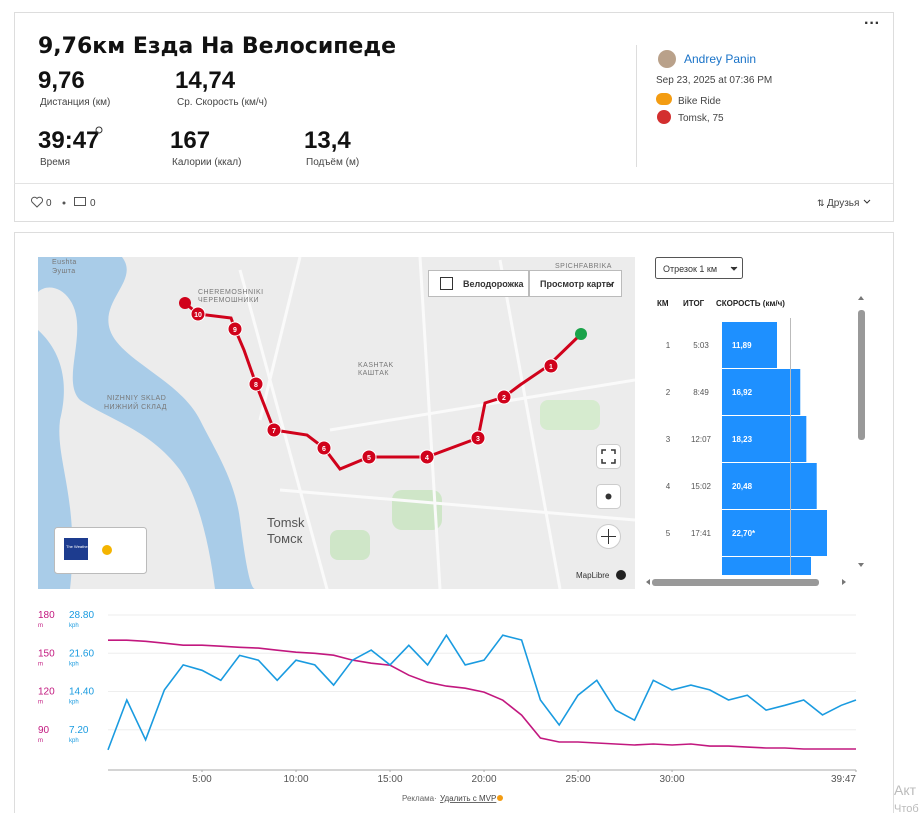 Image resolution: width=922 pixels, height=813 pixels. I want to click on avatar, so click(667, 59).